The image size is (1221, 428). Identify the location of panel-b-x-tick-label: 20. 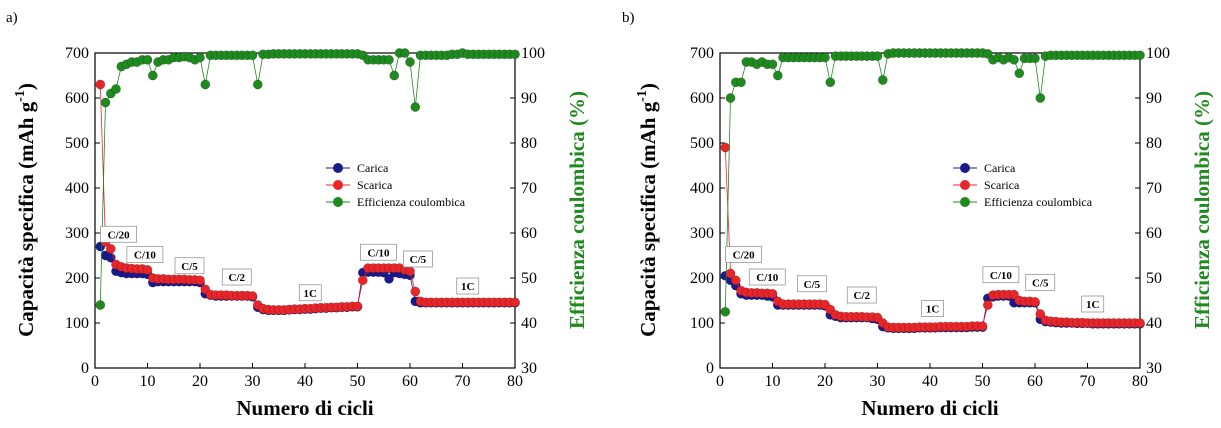
(825, 381).